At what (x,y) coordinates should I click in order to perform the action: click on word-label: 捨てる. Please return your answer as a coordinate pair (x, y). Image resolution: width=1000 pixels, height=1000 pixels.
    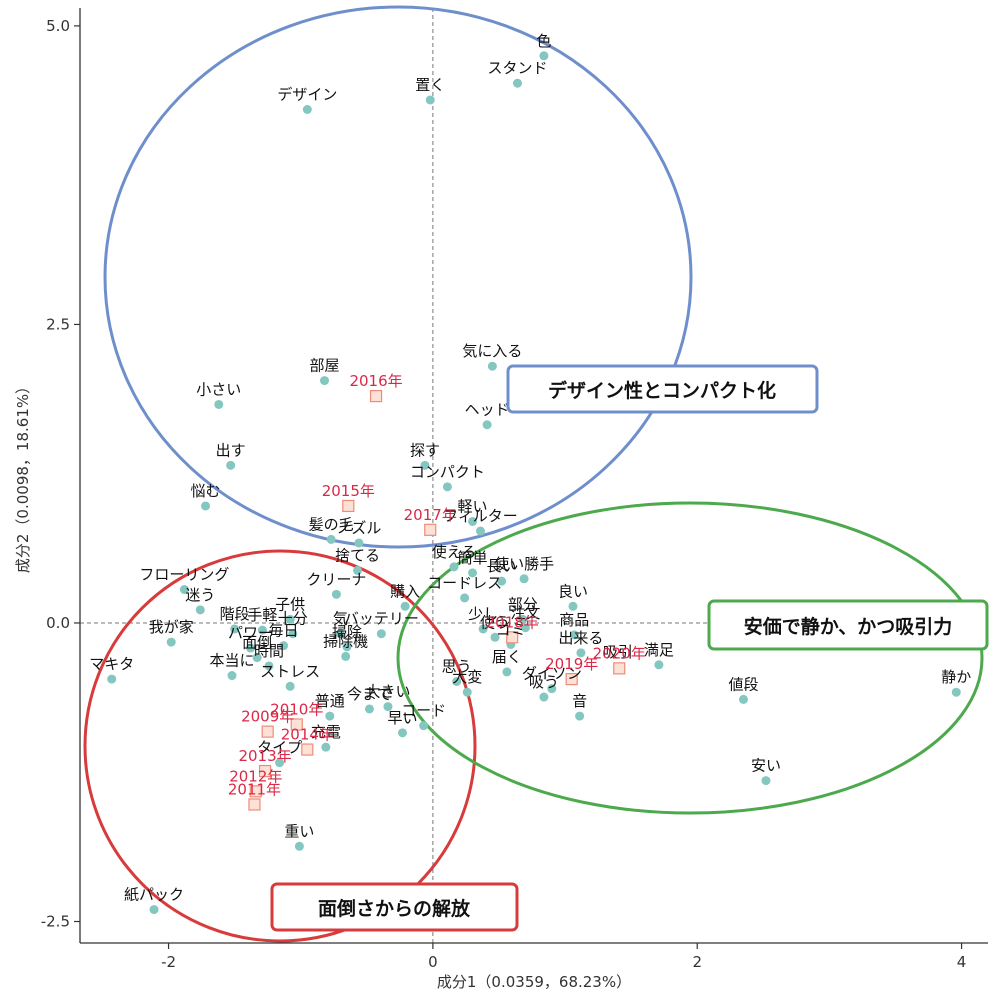
    Looking at the image, I should click on (357, 555).